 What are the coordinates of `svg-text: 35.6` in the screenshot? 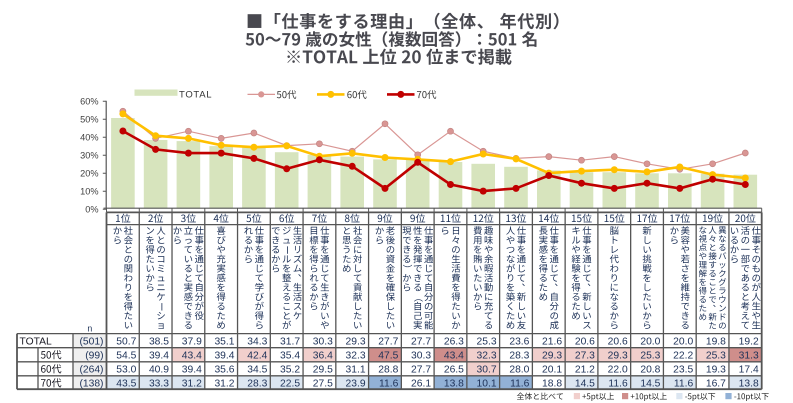 It's located at (224, 370).